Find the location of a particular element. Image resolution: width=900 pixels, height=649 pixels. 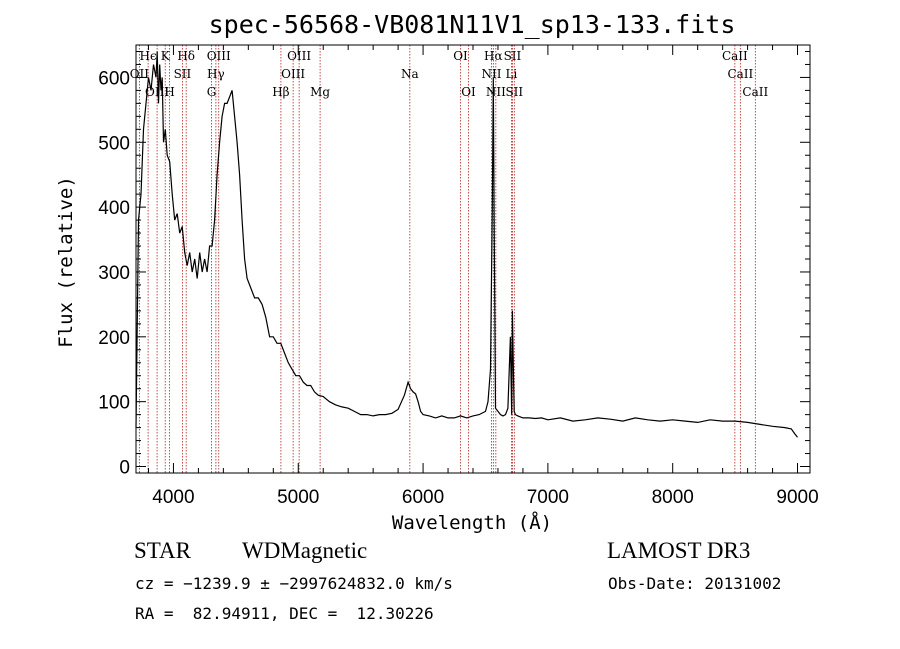

y-axis-label: Flux (relative) is located at coordinates (66, 262).